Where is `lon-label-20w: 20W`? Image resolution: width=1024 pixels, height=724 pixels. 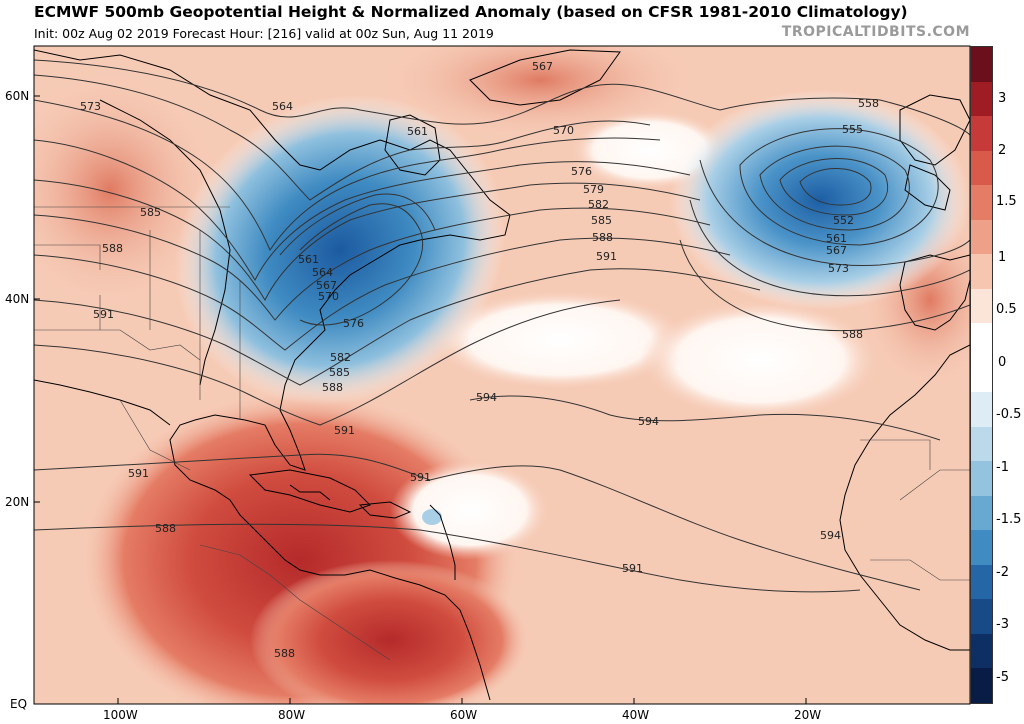 lon-label-20w: 20W is located at coordinates (808, 715).